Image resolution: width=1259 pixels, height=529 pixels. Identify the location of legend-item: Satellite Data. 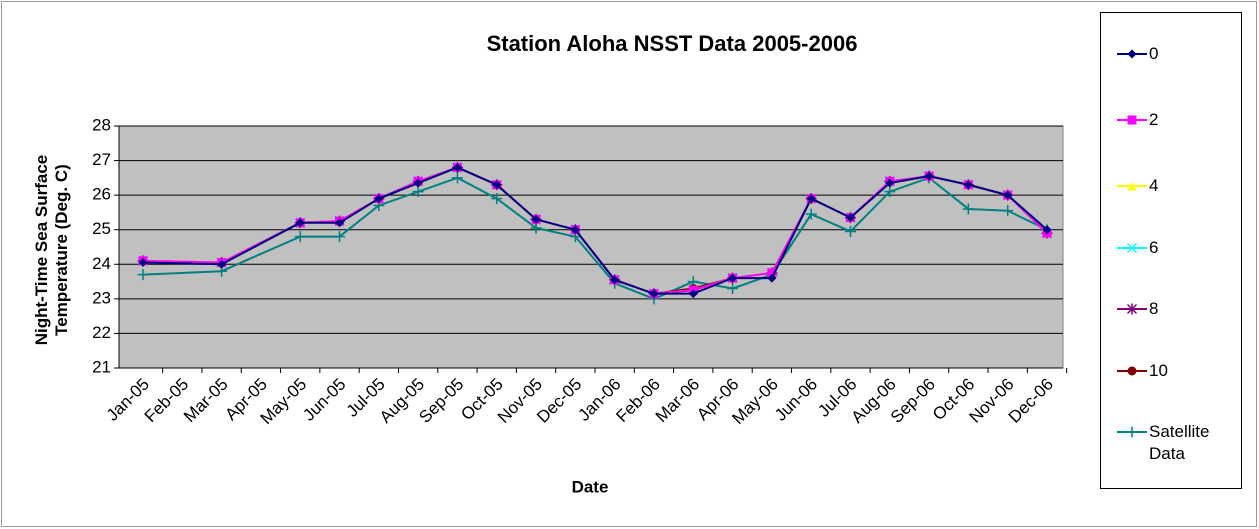
(1172, 443).